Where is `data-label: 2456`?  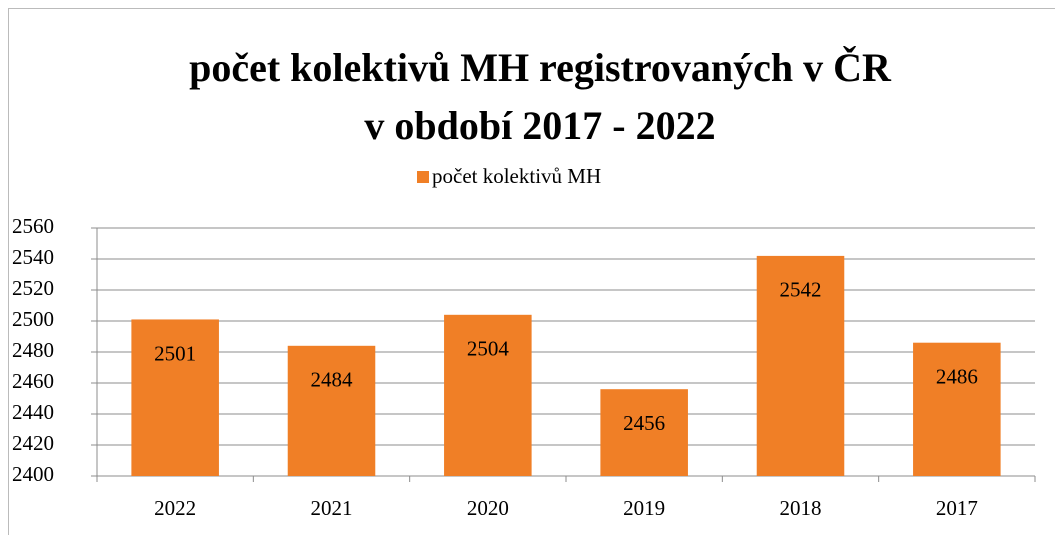
data-label: 2456 is located at coordinates (644, 423).